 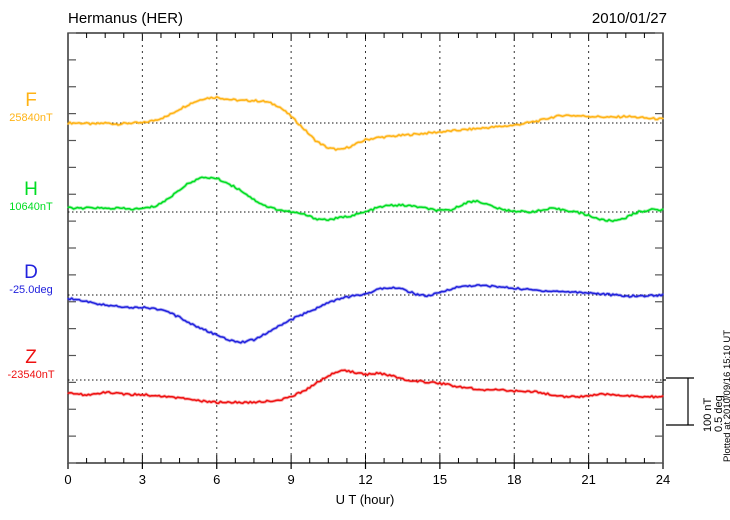 I want to click on plotted-at-label: Plotted at 2010/09/16 15:10 UT, so click(x=726, y=395).